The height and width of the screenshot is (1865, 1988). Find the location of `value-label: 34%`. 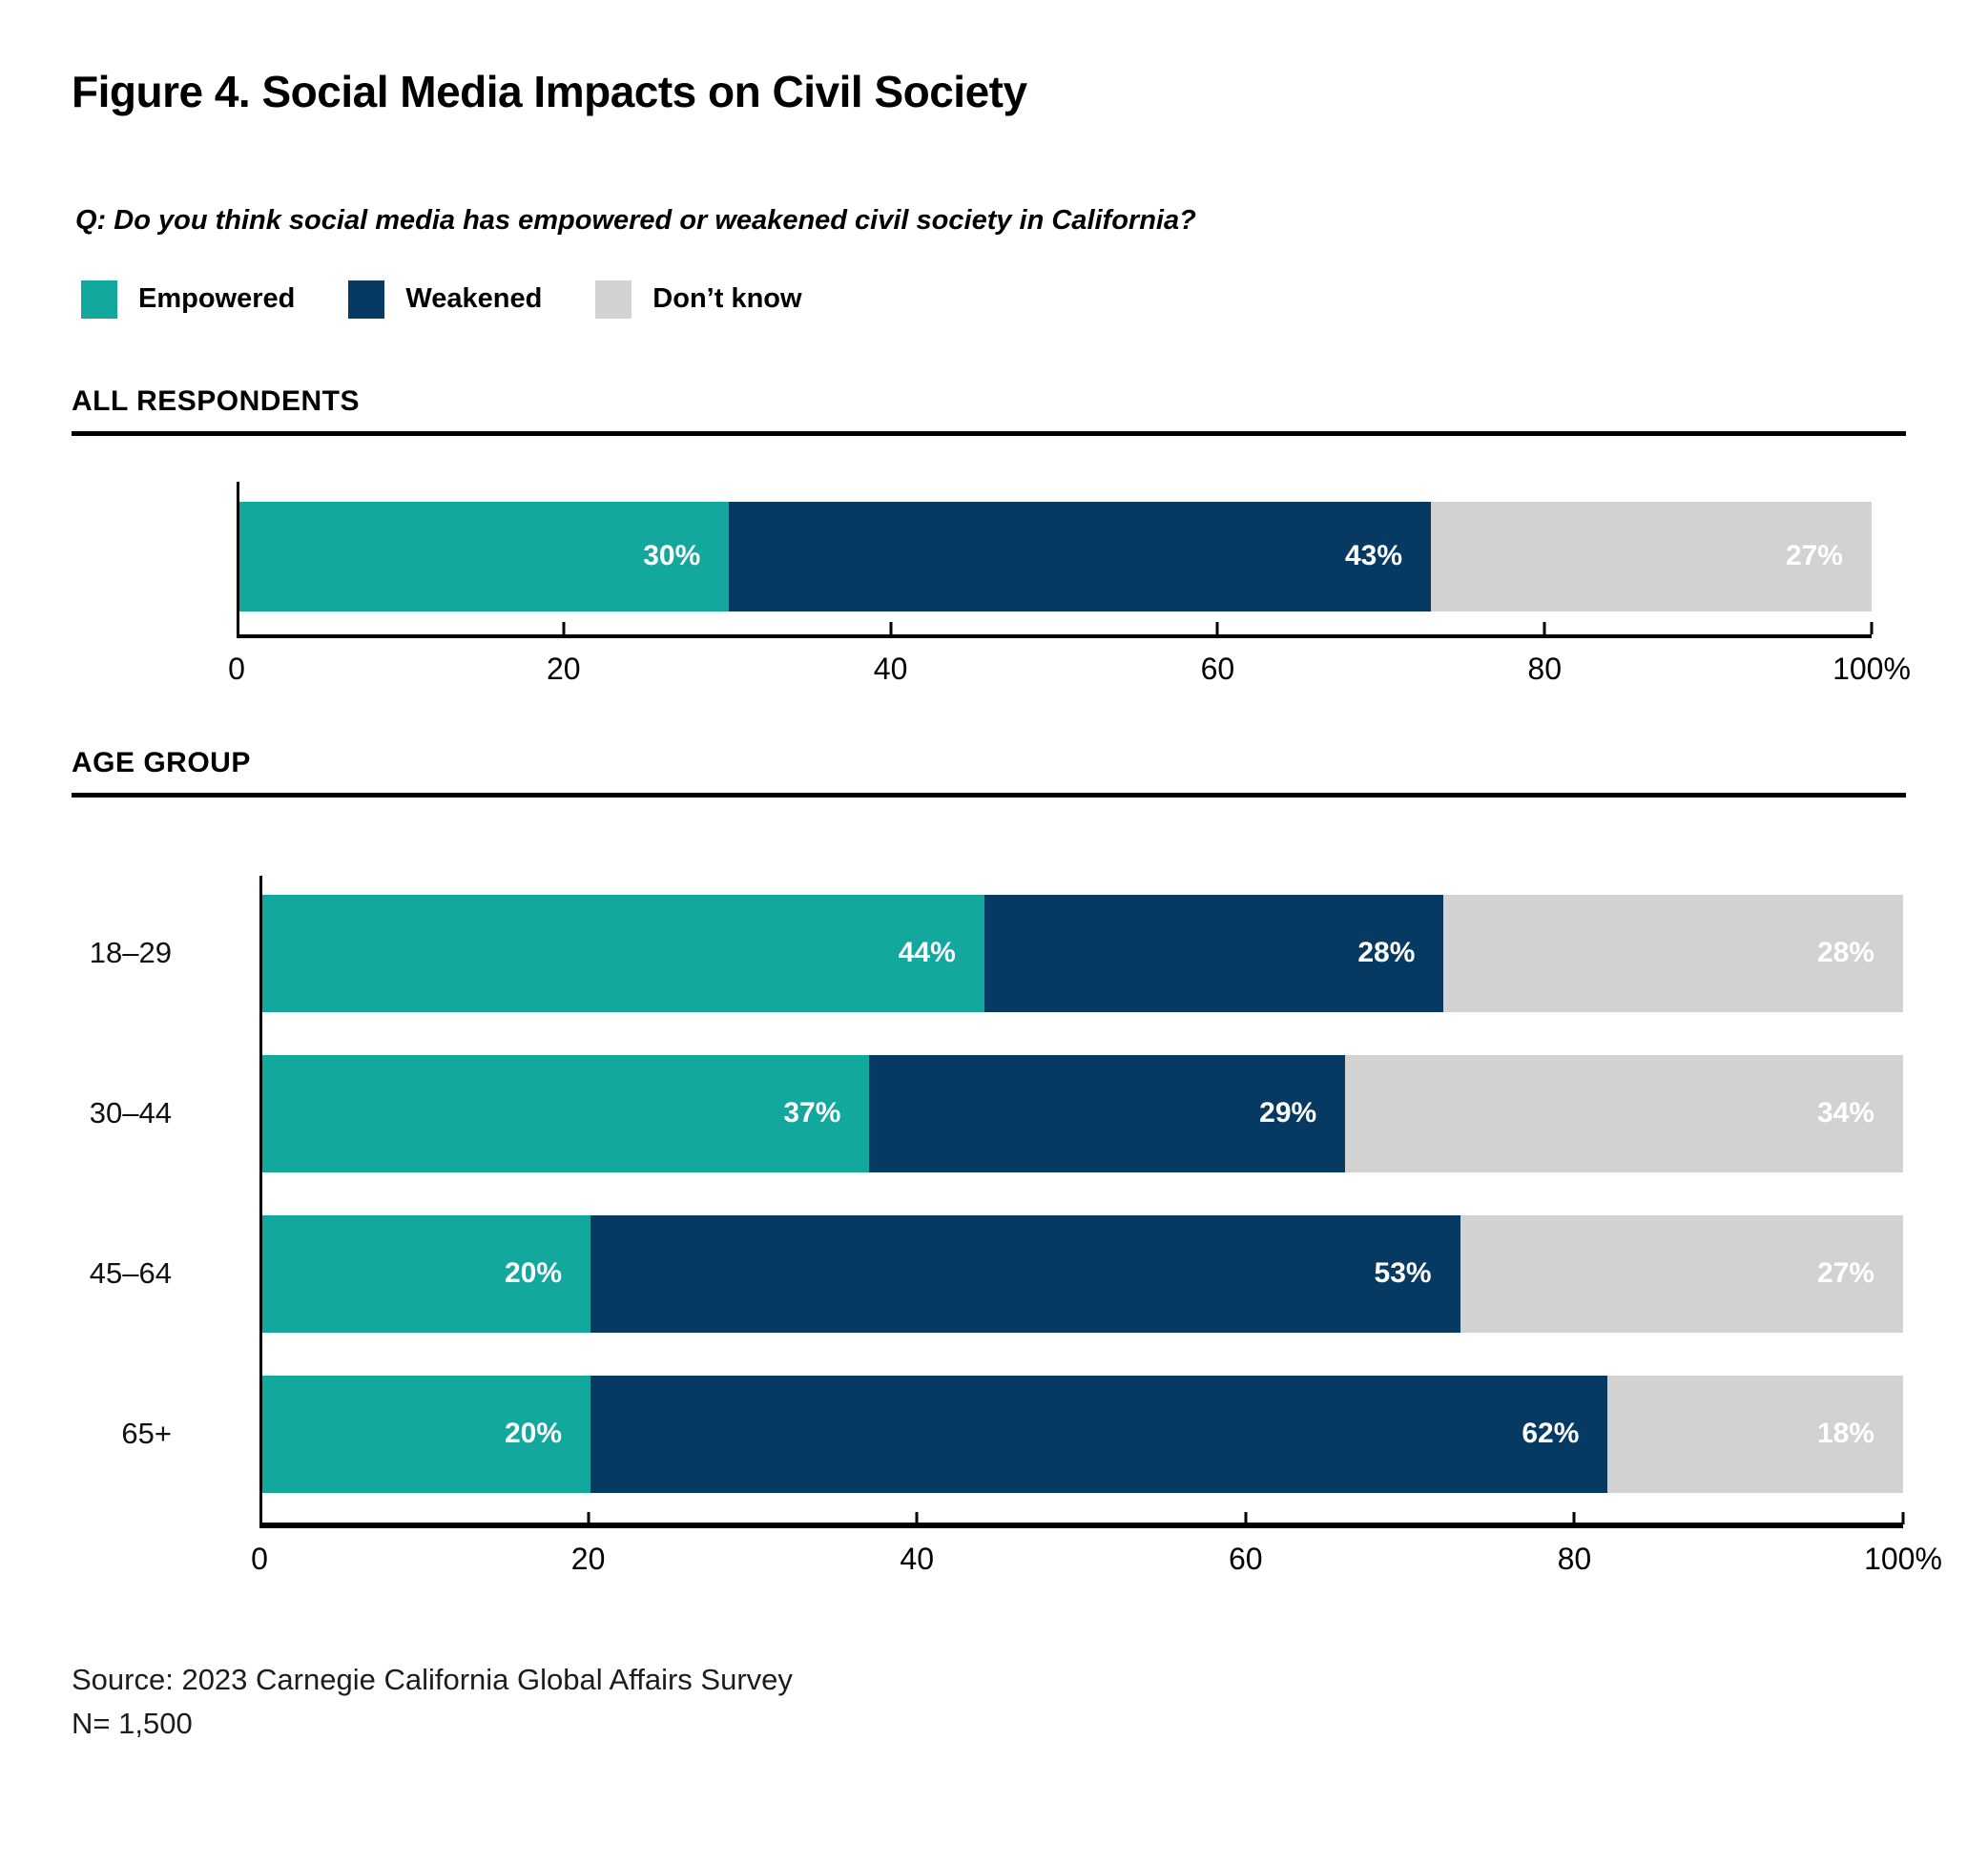

value-label: 34% is located at coordinates (1845, 1113).